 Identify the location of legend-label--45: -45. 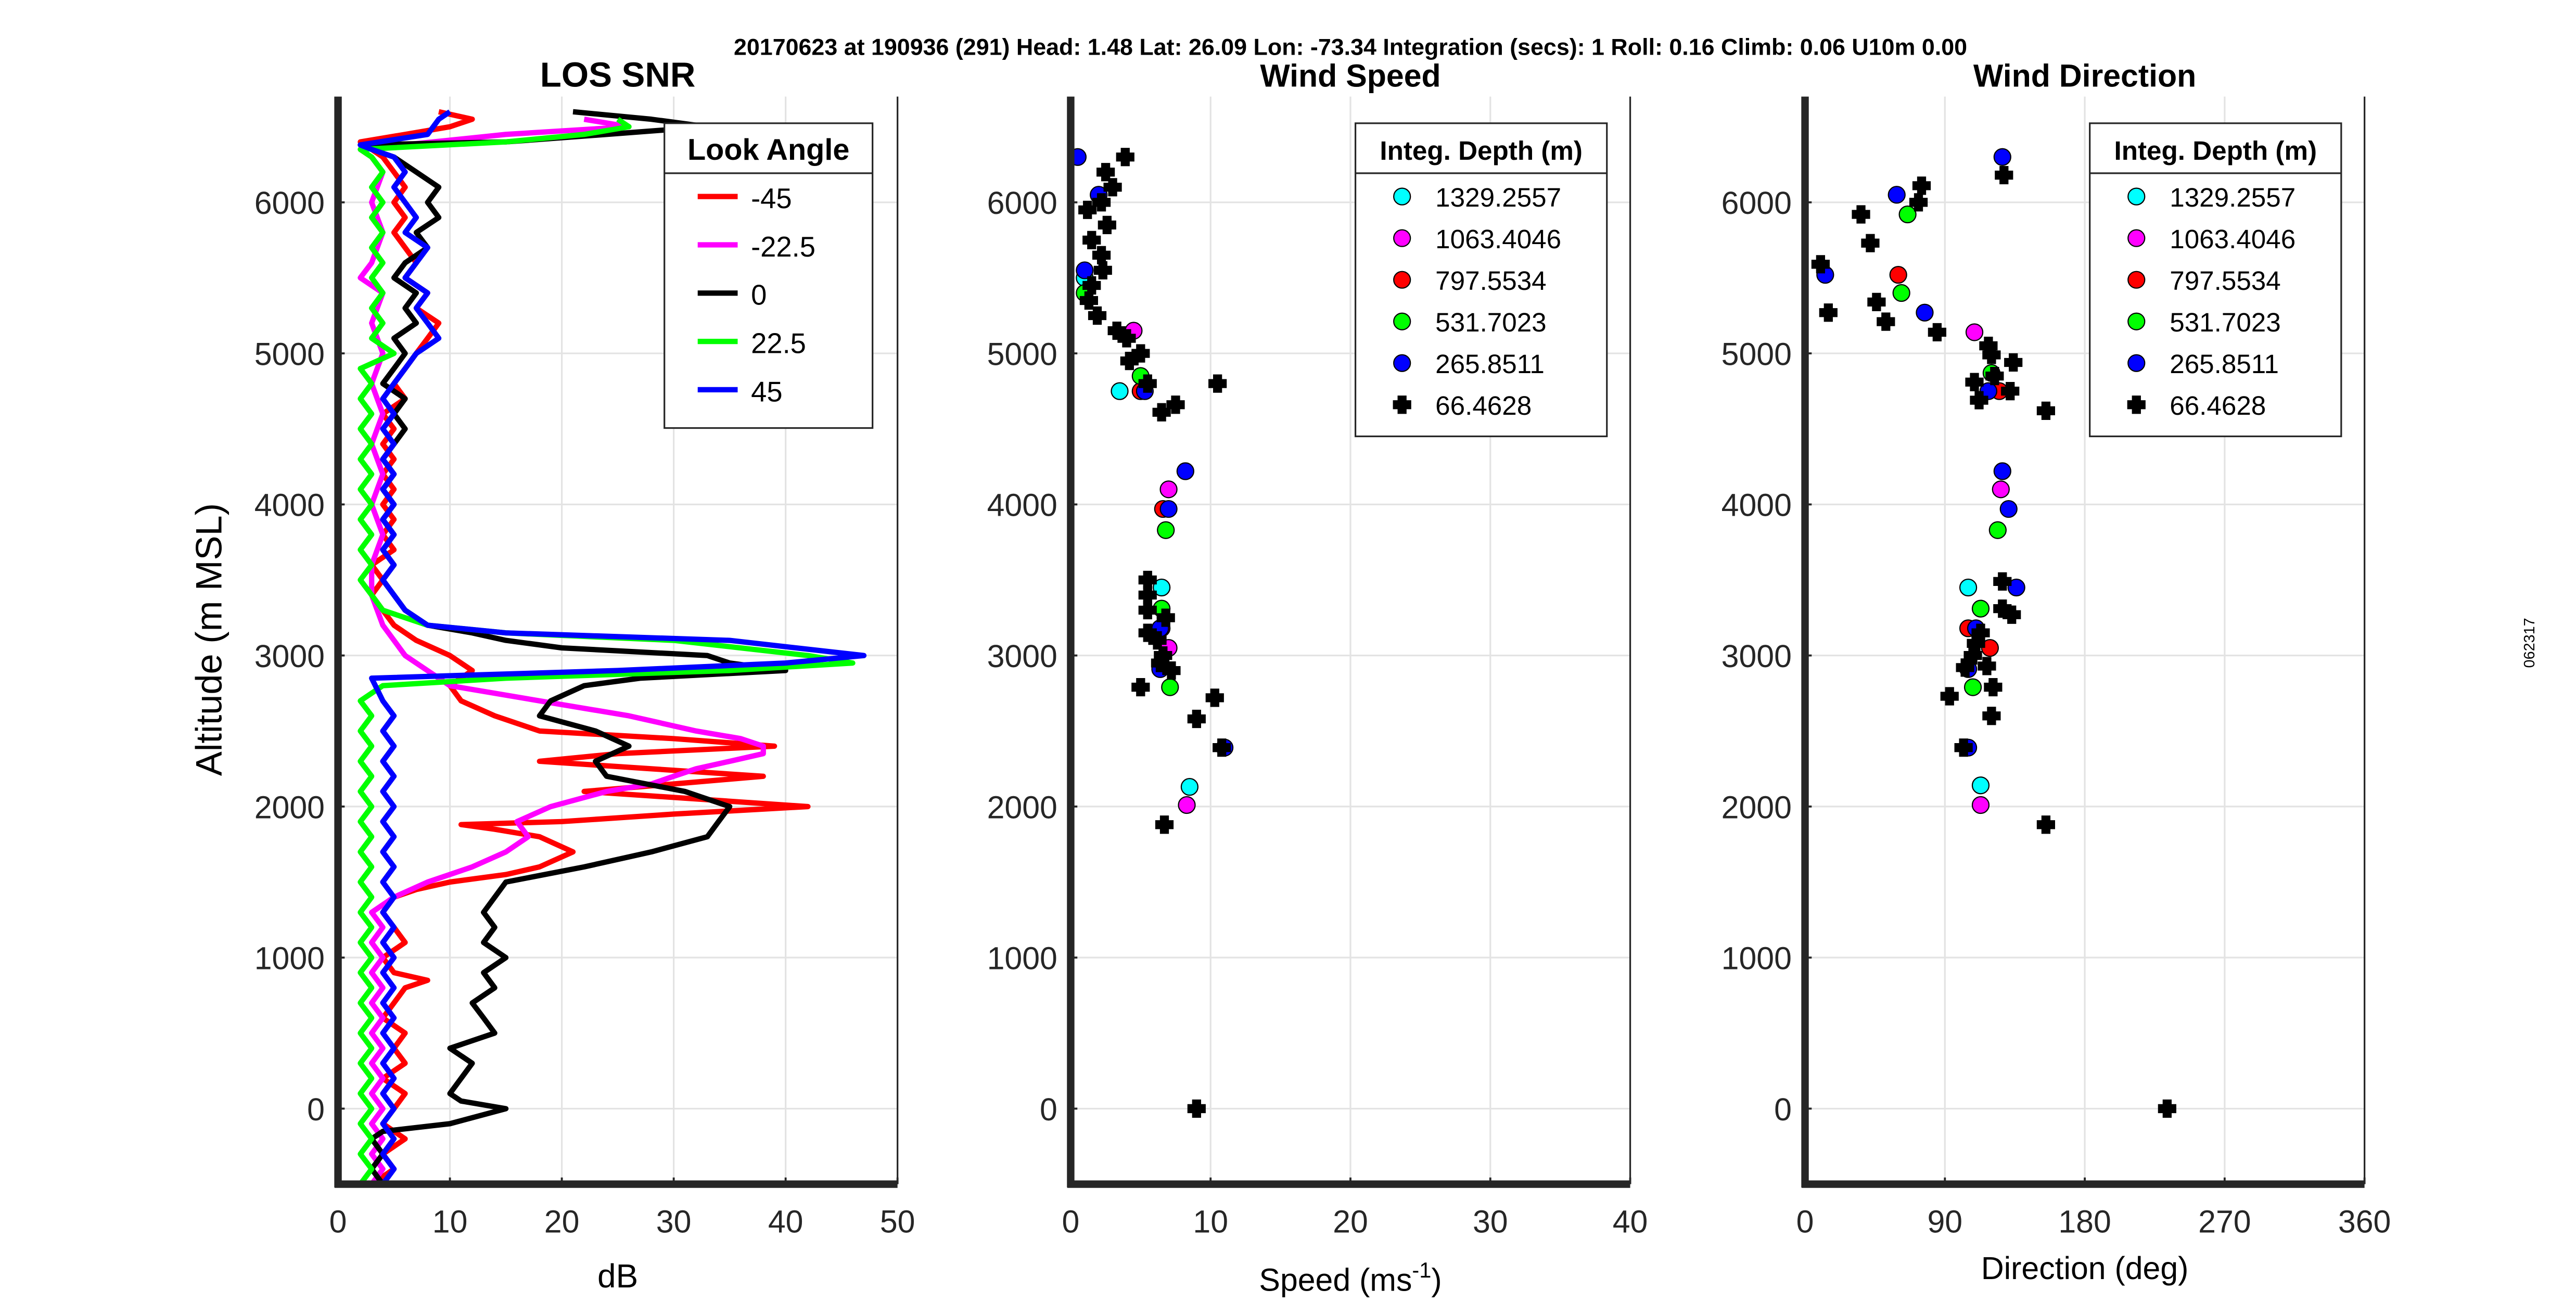
(771, 198).